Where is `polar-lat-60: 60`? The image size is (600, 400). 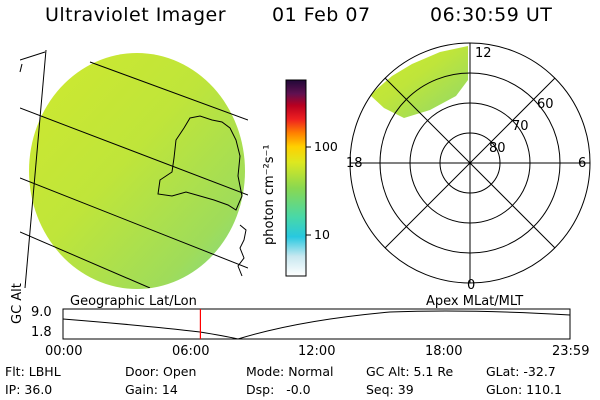
polar-lat-60: 60 is located at coordinates (545, 104).